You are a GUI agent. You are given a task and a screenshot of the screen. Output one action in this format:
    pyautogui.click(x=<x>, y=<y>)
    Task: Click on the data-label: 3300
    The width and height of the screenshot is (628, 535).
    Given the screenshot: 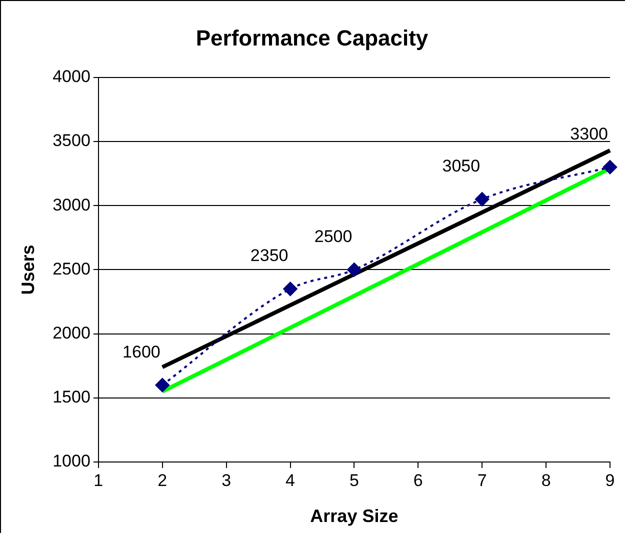 What is the action you would take?
    pyautogui.click(x=589, y=134)
    